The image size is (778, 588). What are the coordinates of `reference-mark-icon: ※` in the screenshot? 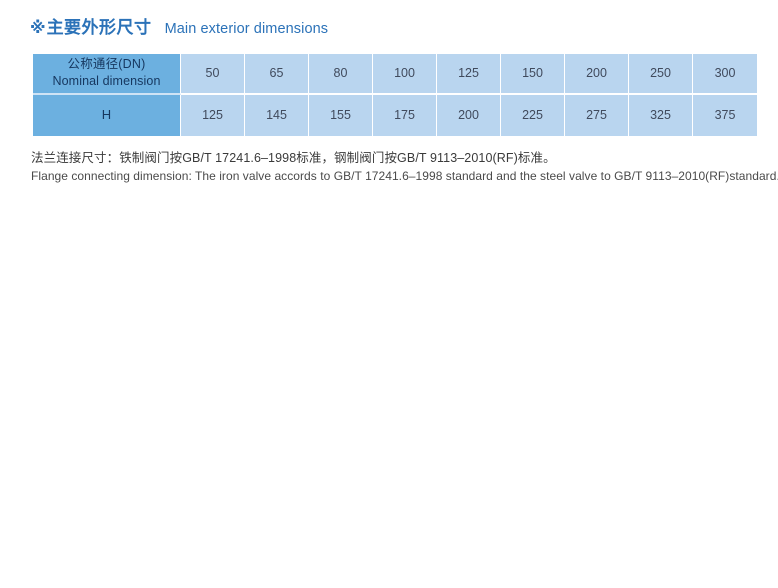 It's located at (38, 28).